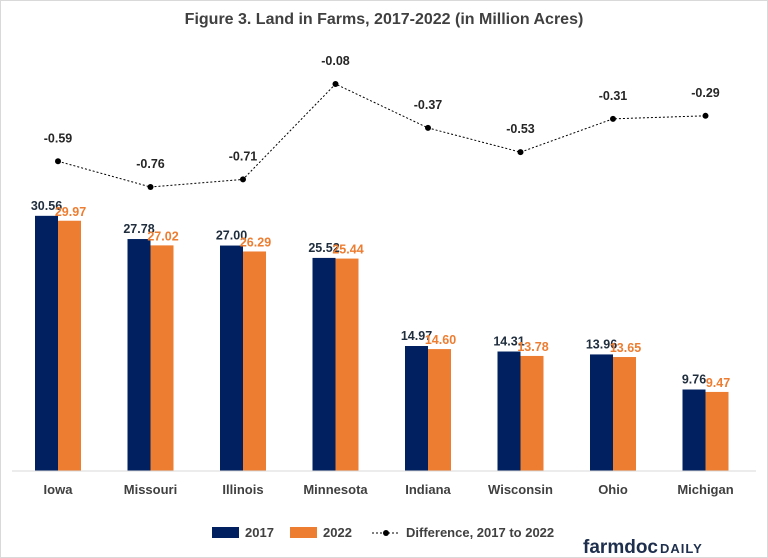  I want to click on legend-swatch-2022, so click(303, 532).